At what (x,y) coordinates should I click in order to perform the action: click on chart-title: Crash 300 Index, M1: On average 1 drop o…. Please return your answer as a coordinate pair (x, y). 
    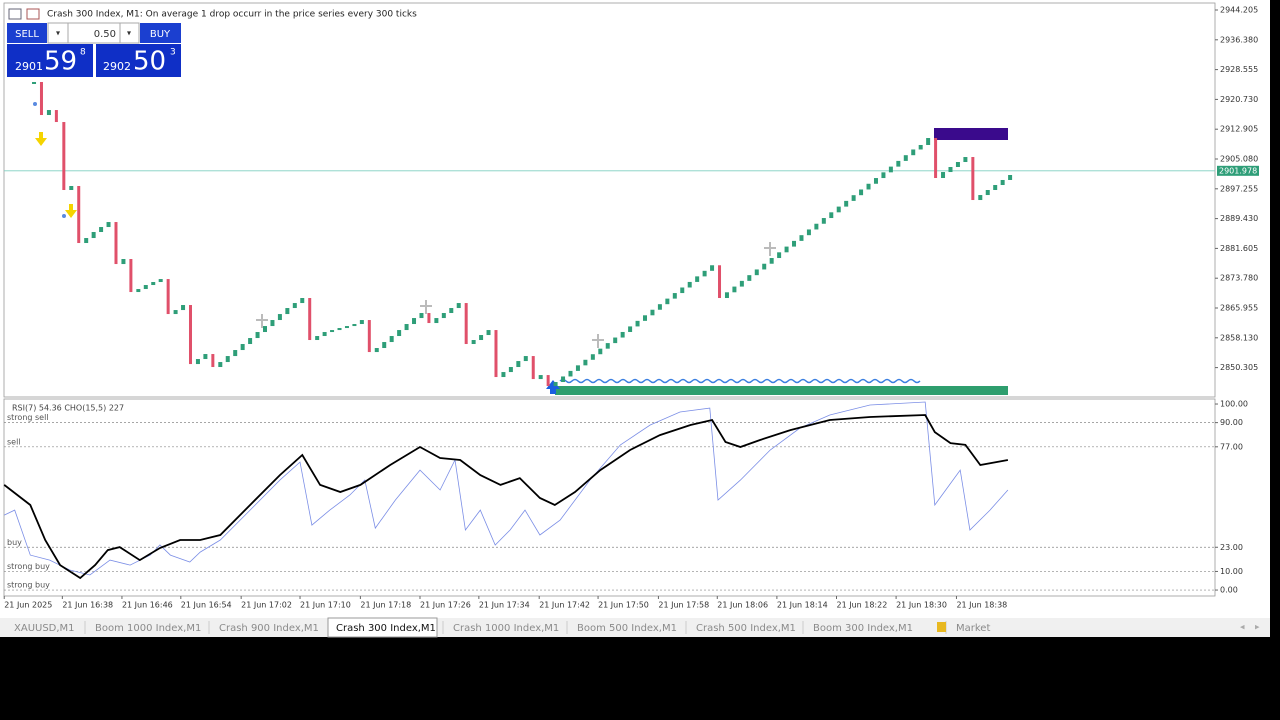
    Looking at the image, I should click on (232, 15).